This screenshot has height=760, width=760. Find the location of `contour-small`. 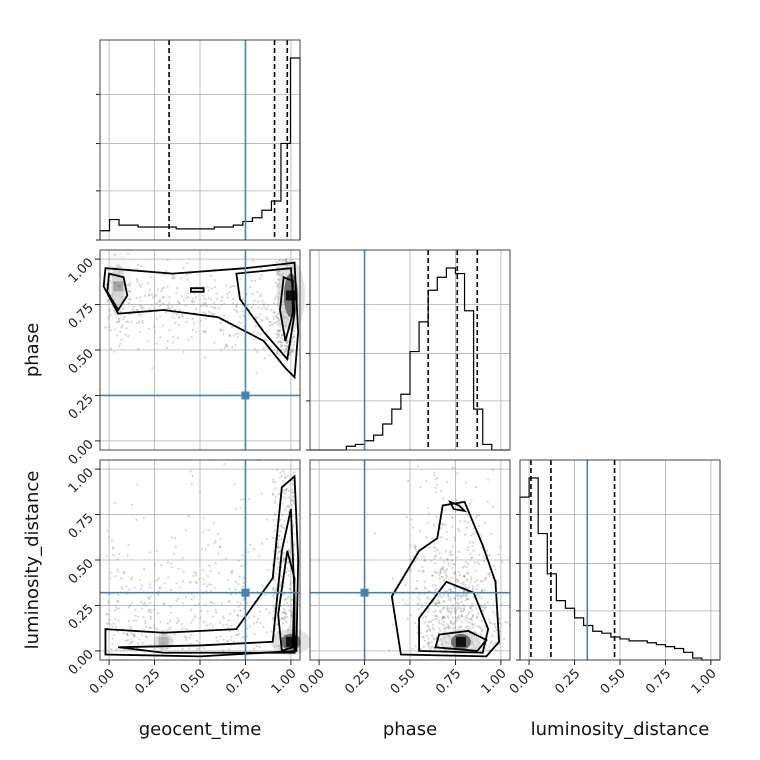

contour-small is located at coordinates (458, 506).